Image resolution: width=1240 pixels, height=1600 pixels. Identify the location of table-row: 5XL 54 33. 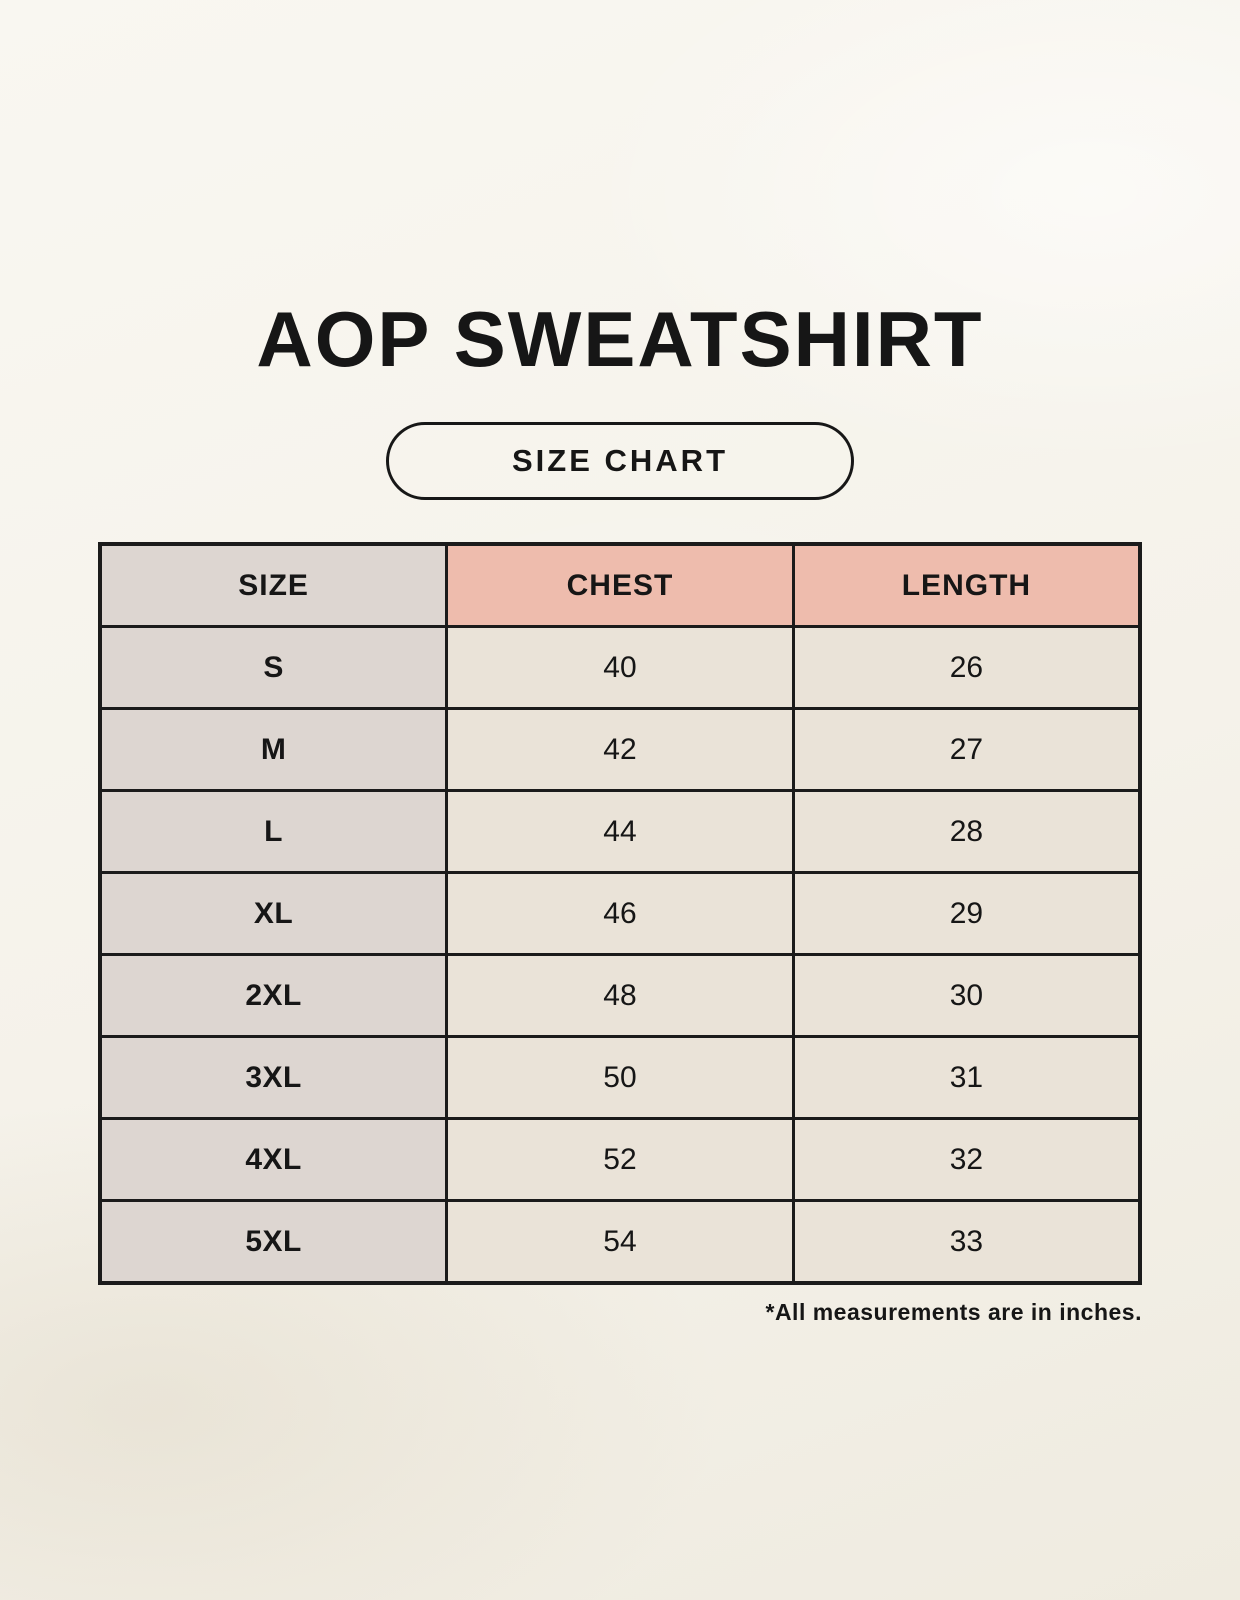
(620, 1242).